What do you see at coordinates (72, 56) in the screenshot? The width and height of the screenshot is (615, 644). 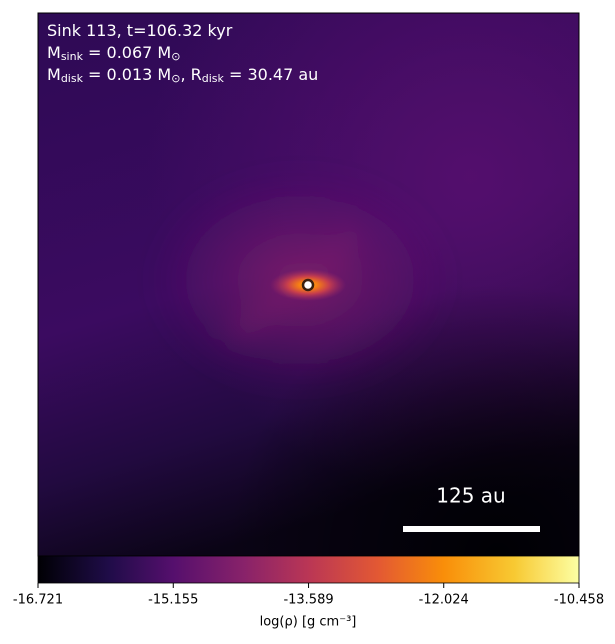 I see `subscript: sink` at bounding box center [72, 56].